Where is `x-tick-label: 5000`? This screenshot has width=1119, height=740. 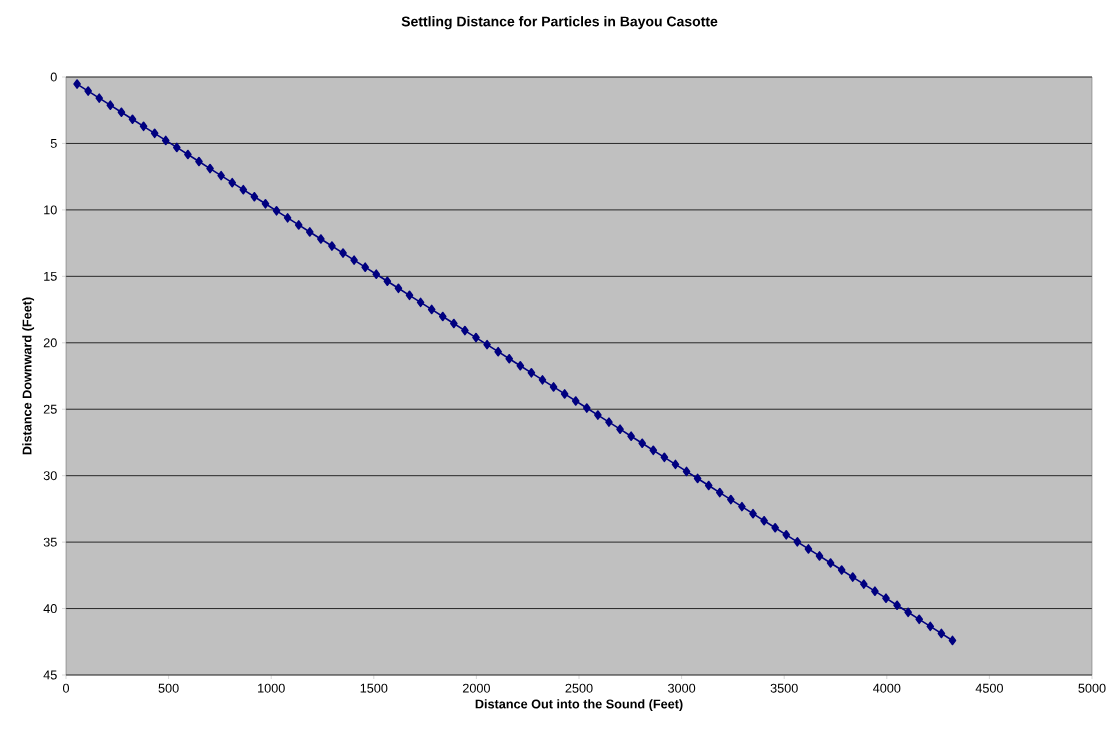 x-tick-label: 5000 is located at coordinates (1092, 688).